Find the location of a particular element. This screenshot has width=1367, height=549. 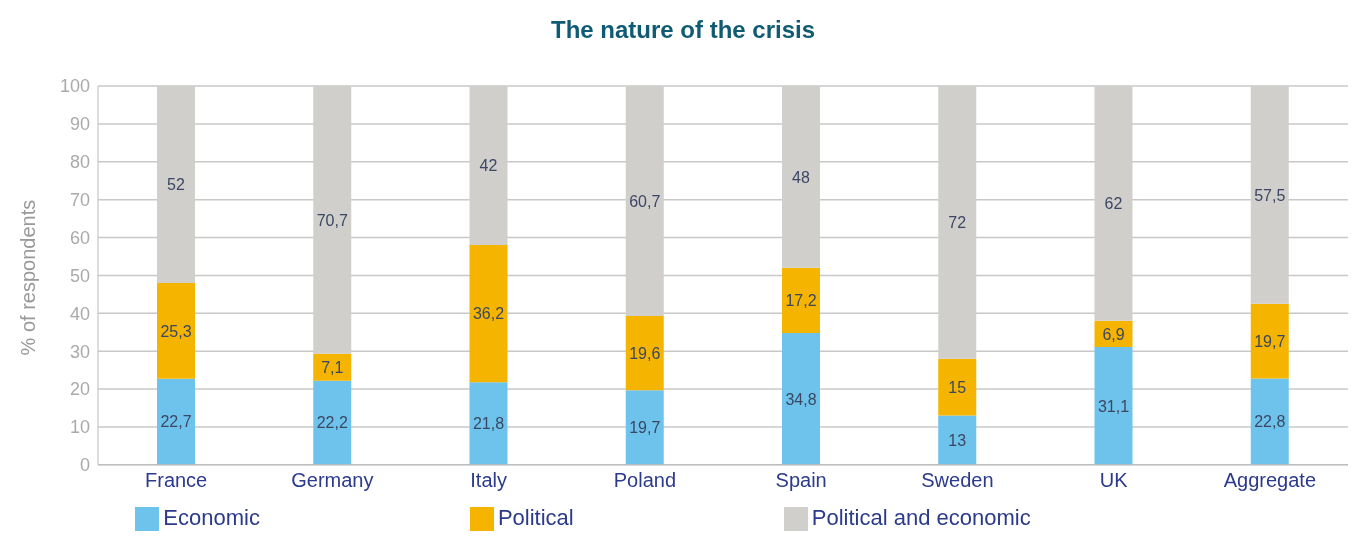

data-label: 25,3 is located at coordinates (176, 331).